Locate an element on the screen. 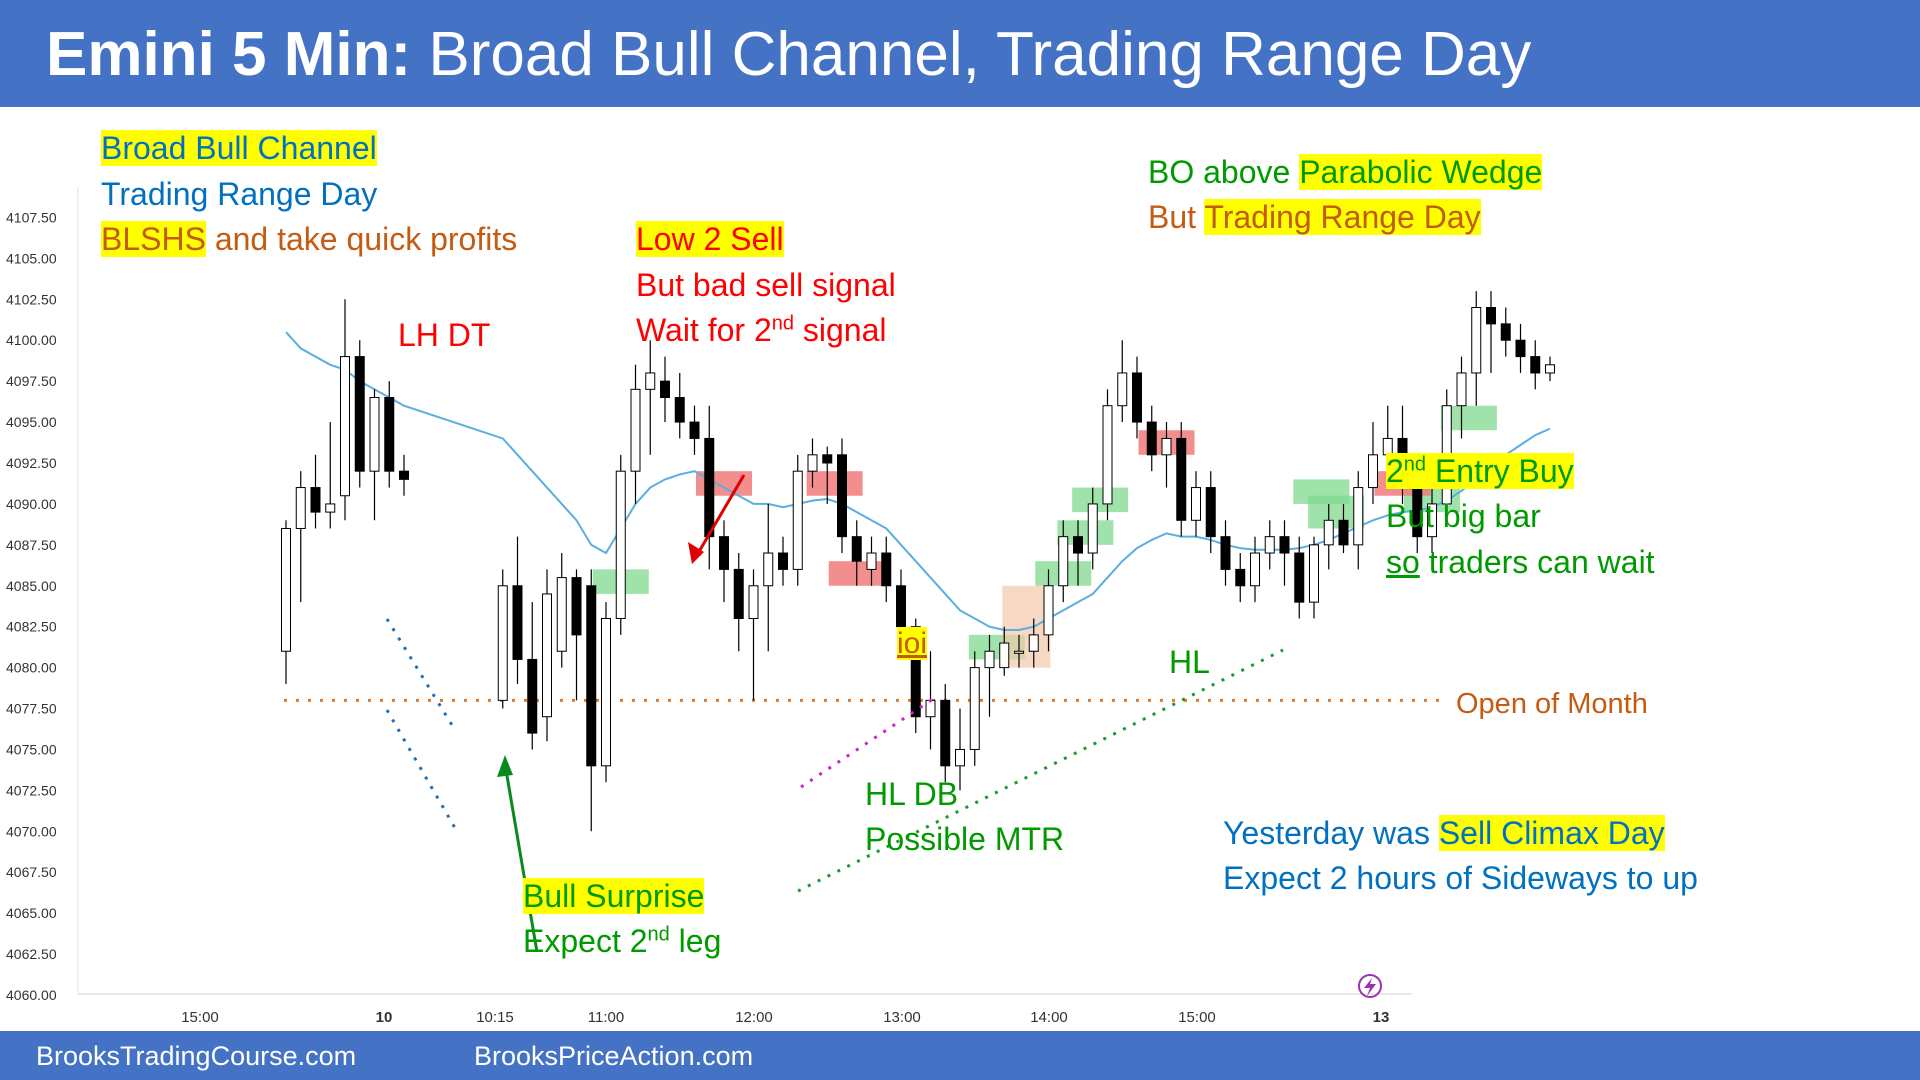 The width and height of the screenshot is (1920, 1080). x-tick-label: 13:00 is located at coordinates (902, 1017).